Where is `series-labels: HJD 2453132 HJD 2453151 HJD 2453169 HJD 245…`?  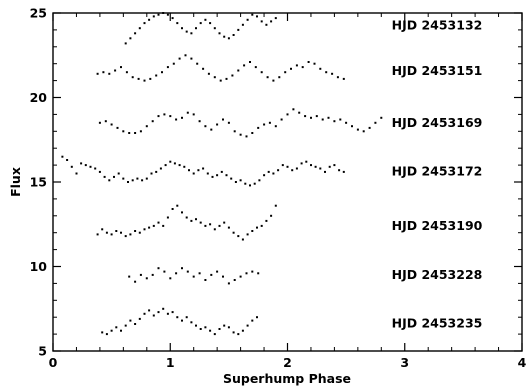 series-labels: HJD 2453132 HJD 2453151 HJD 2453169 HJD 245… is located at coordinates (437, 173).